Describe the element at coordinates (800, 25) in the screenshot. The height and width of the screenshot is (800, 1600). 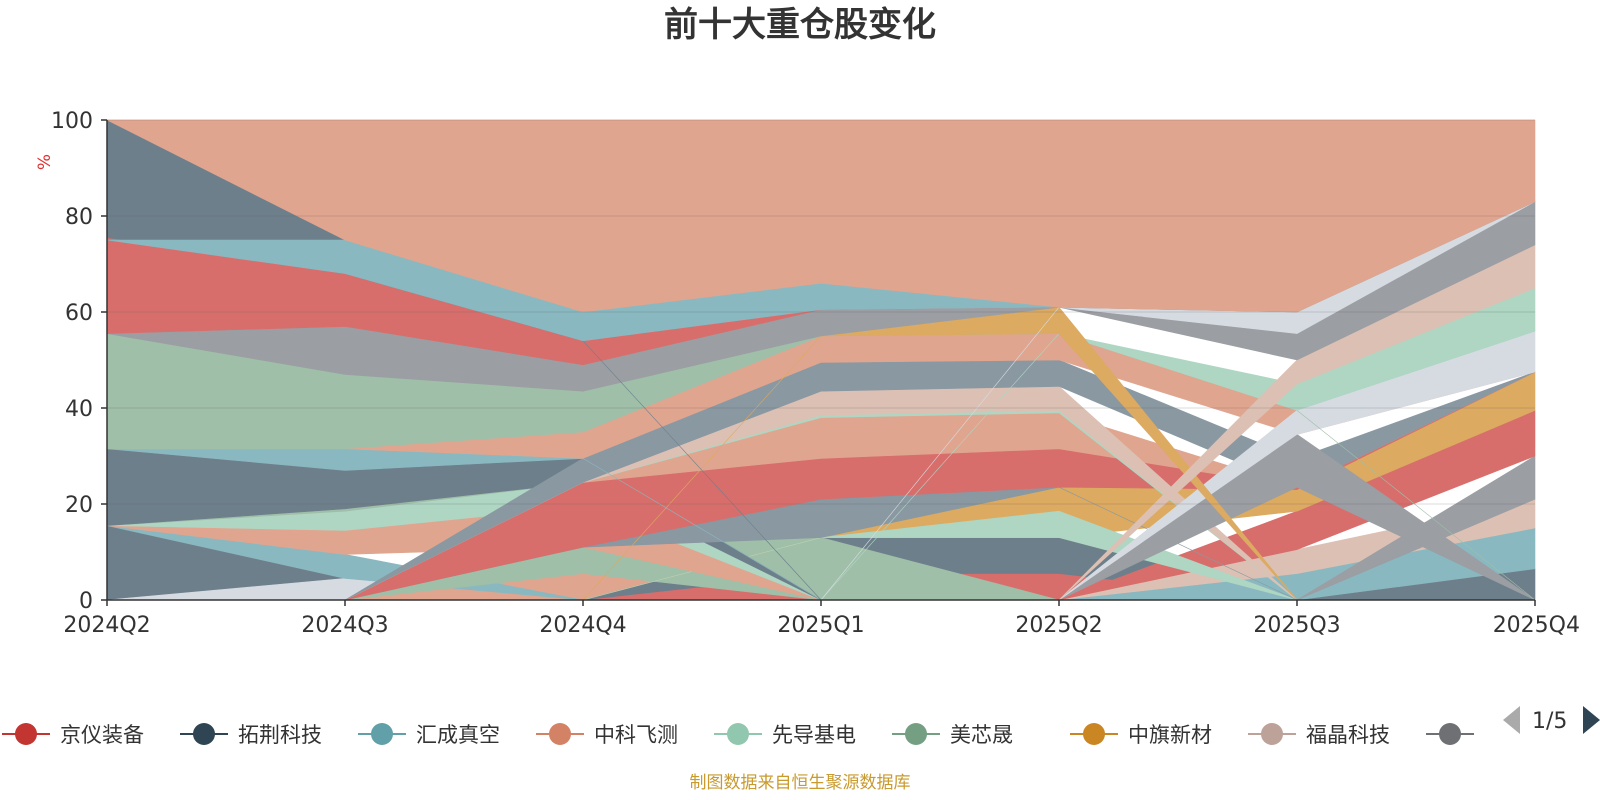
I see `chart-title: 前十大重仓股变化` at that location.